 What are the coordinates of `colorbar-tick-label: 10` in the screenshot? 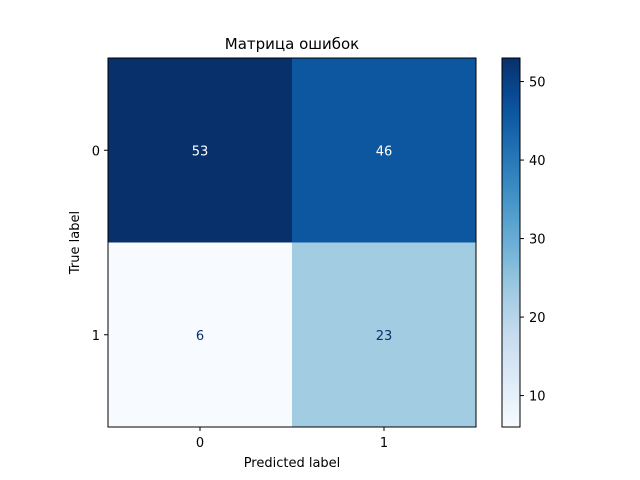 It's located at (537, 397).